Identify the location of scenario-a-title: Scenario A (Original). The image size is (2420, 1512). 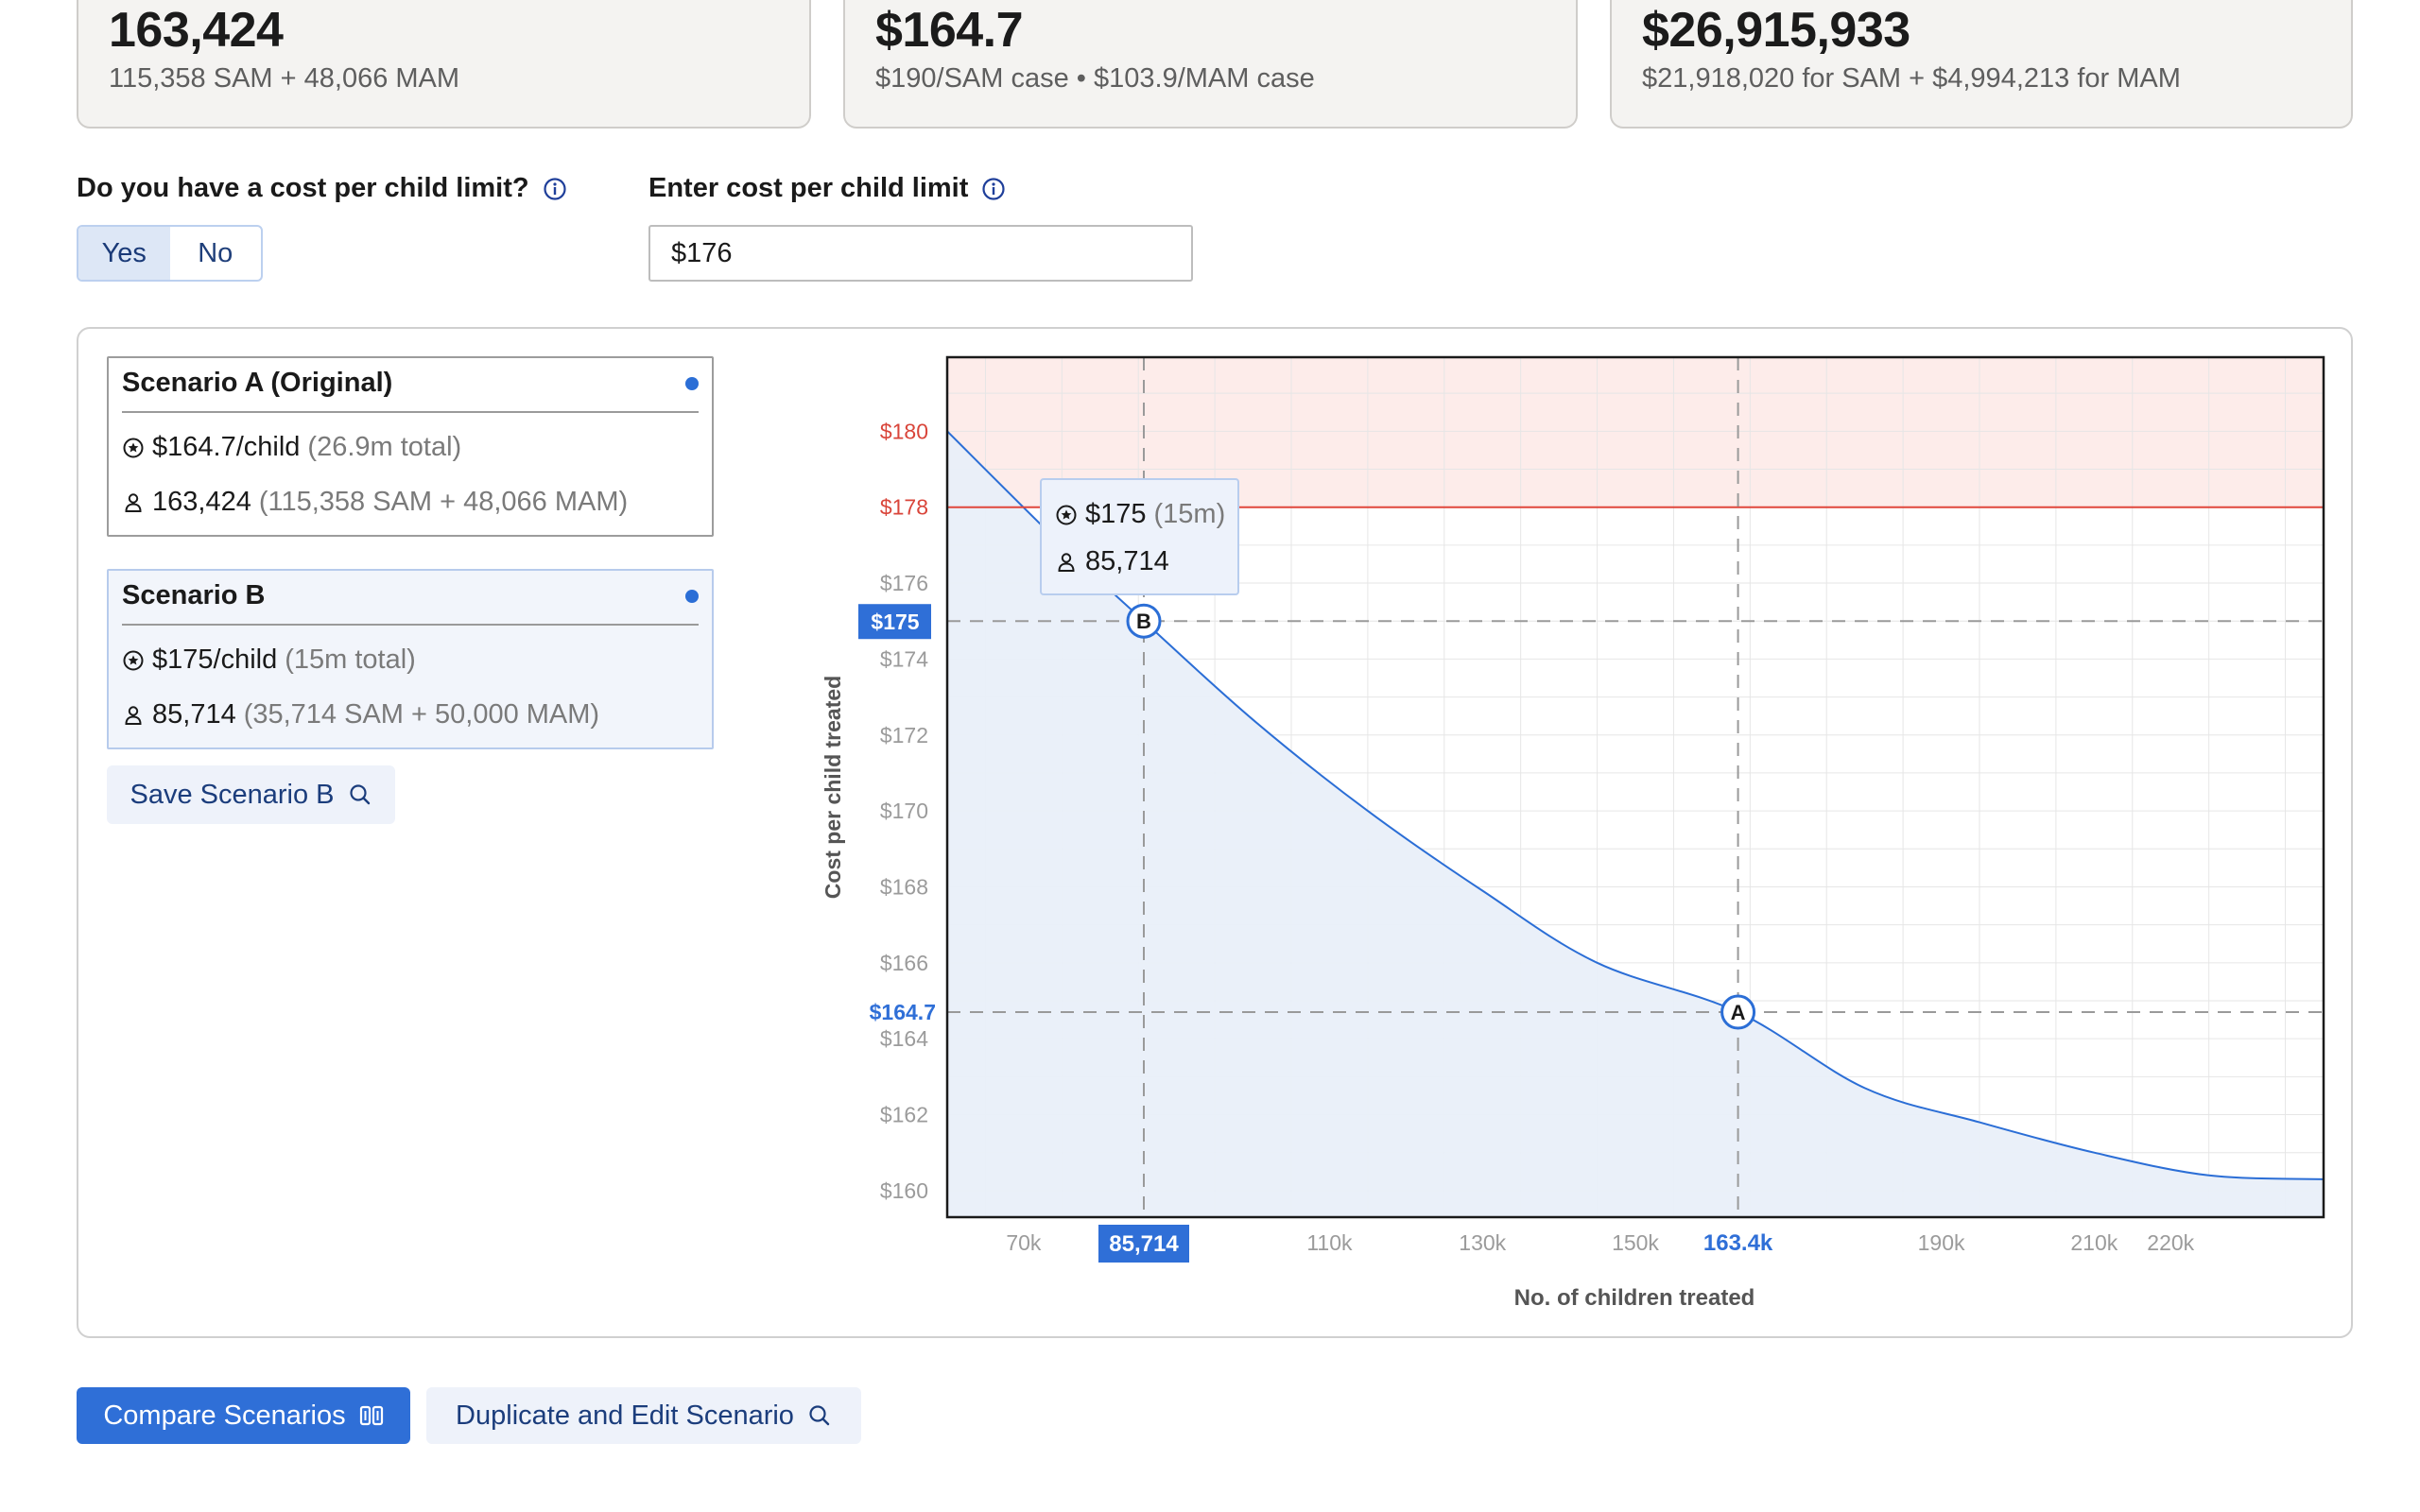
(257, 383).